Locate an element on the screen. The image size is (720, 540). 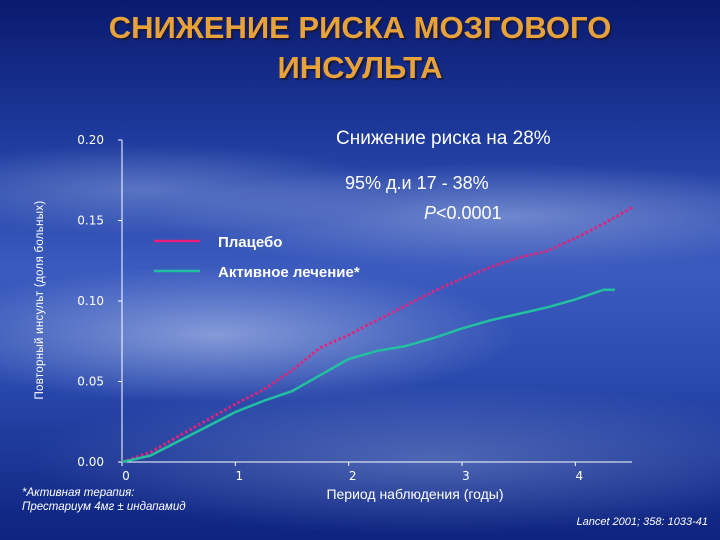
x-tick-label: 3 is located at coordinates (466, 476).